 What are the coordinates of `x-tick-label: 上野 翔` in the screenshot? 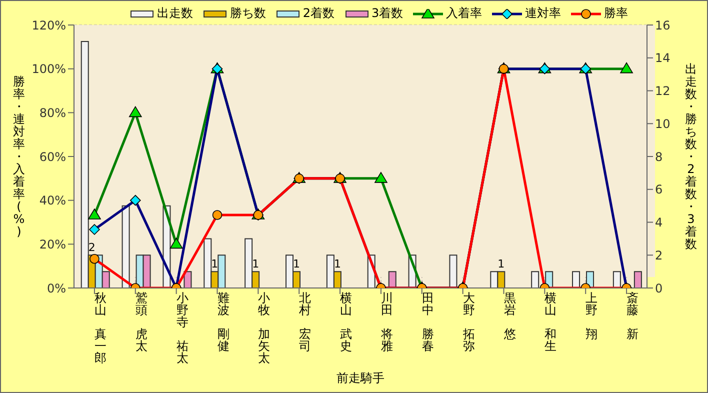 It's located at (592, 316).